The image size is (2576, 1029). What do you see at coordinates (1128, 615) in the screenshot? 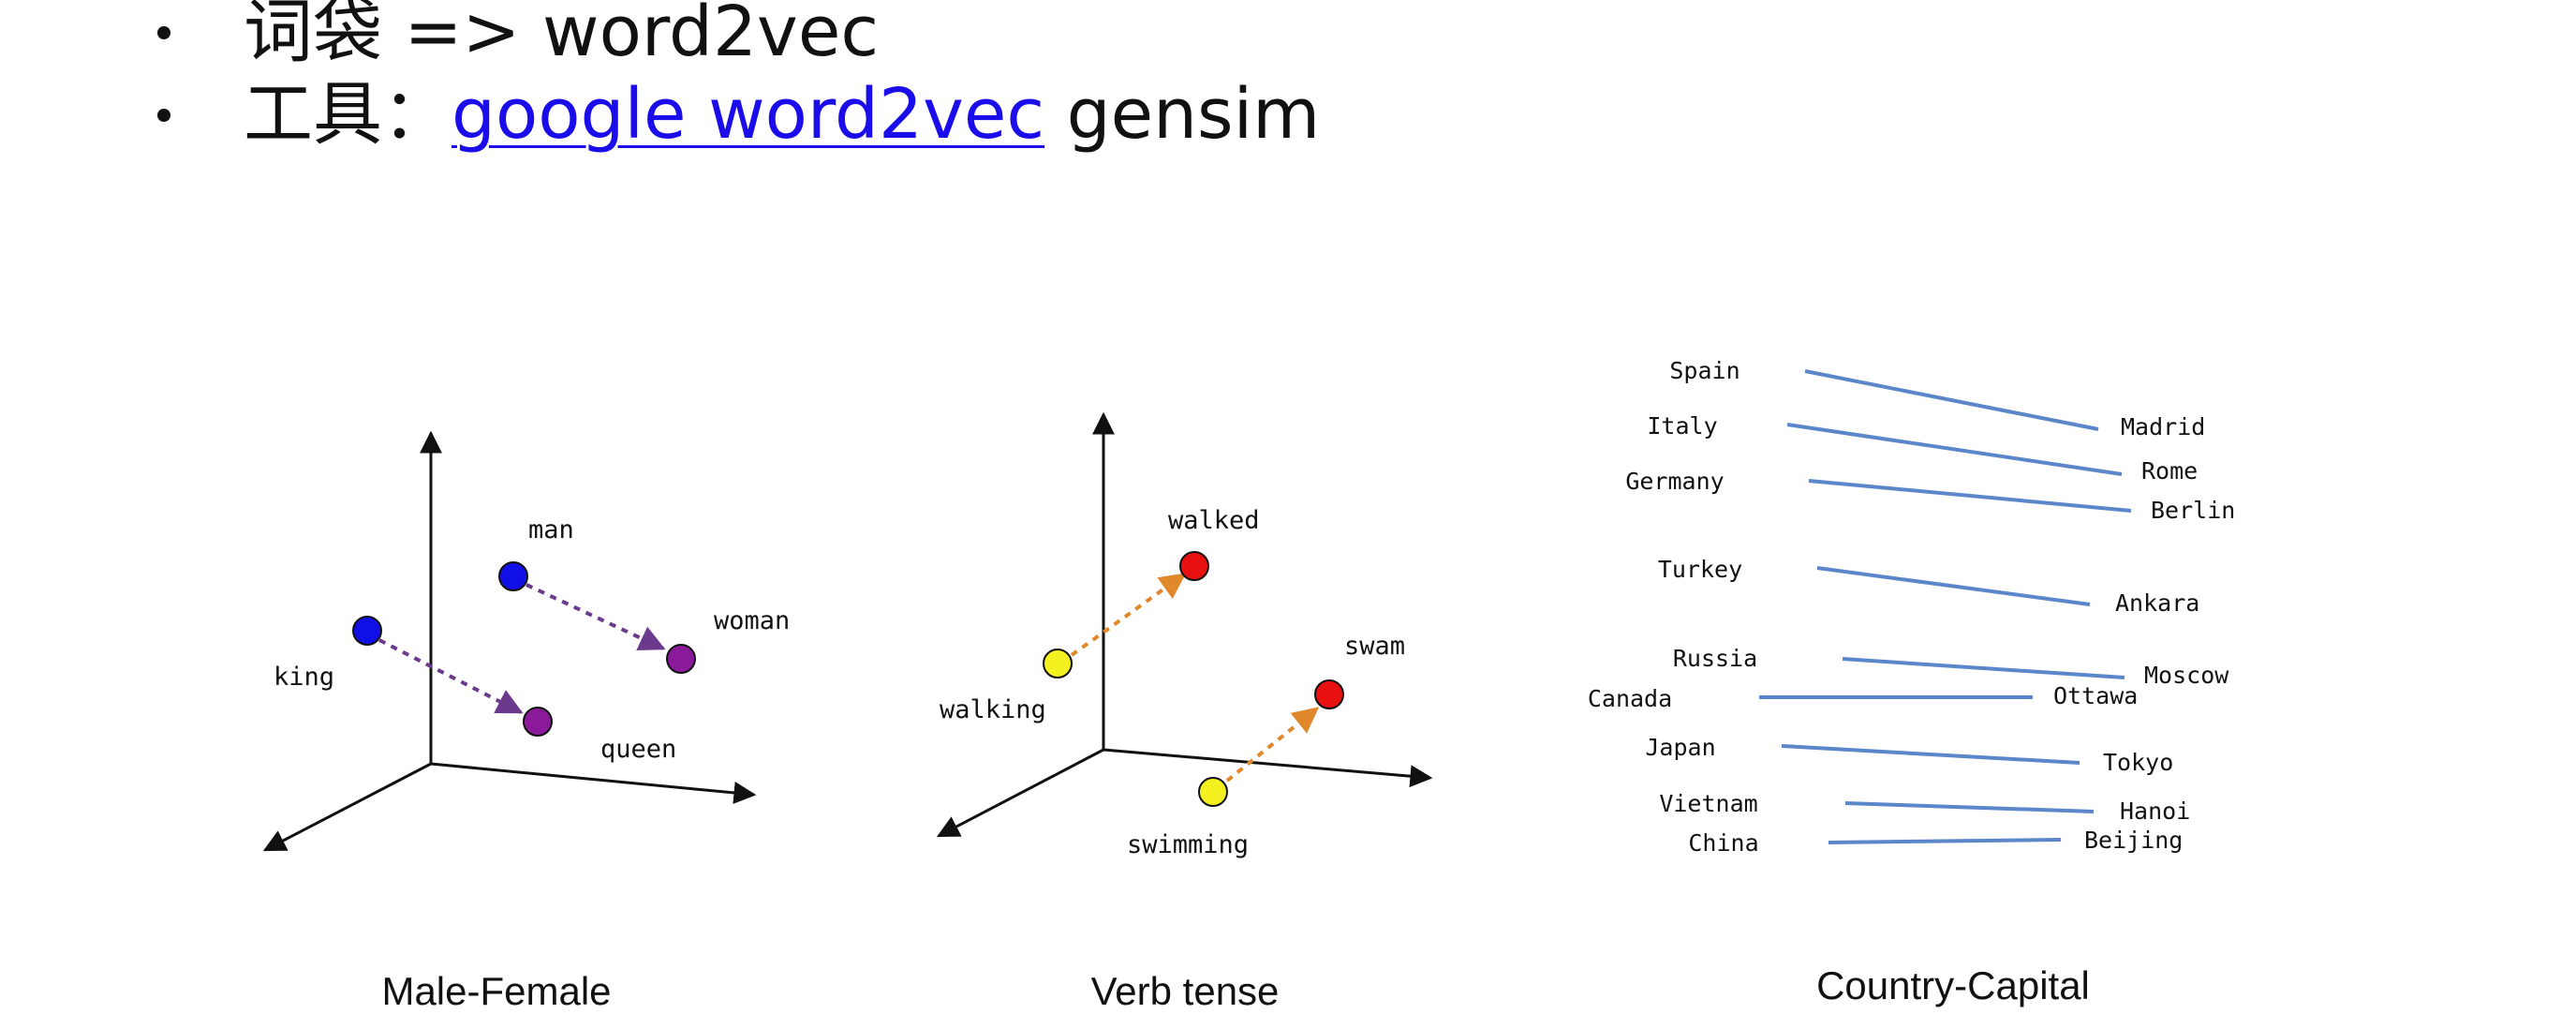
I see `walking-walked-arrow` at bounding box center [1128, 615].